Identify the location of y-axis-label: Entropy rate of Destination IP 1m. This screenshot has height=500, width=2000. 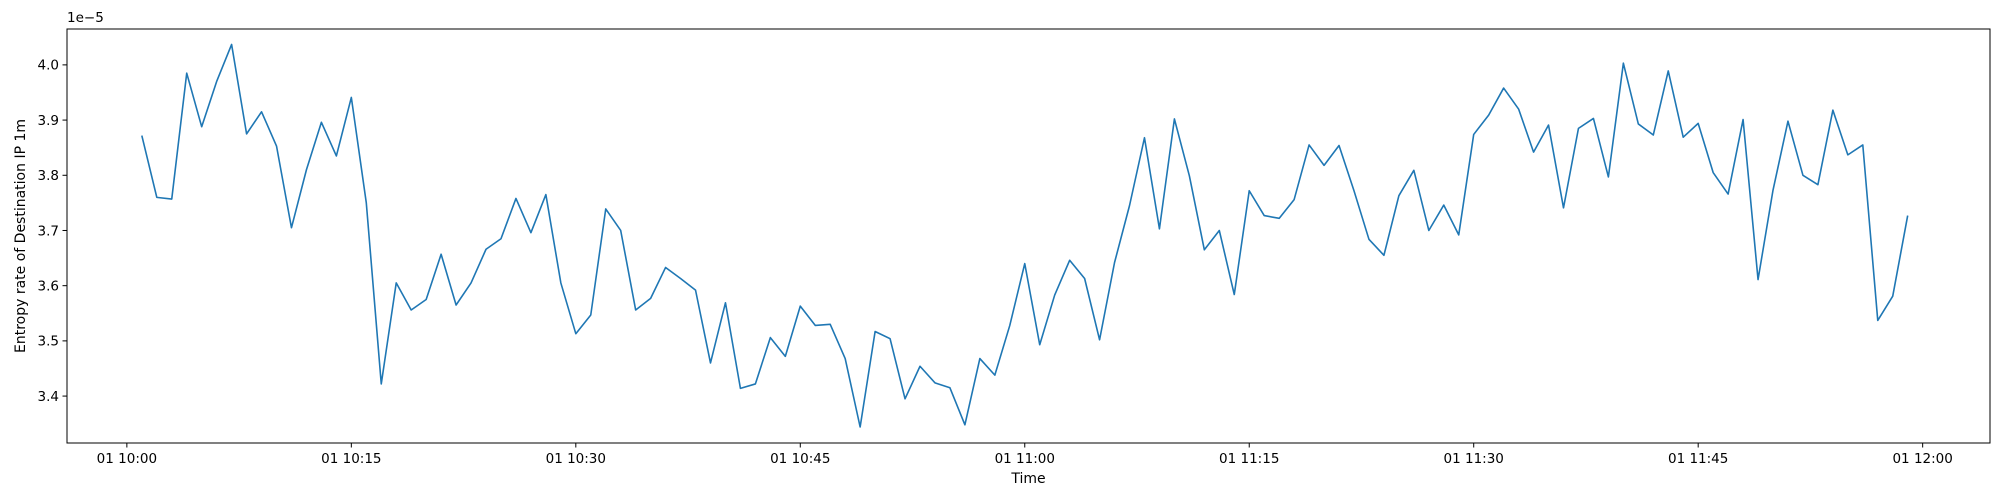
(21, 236).